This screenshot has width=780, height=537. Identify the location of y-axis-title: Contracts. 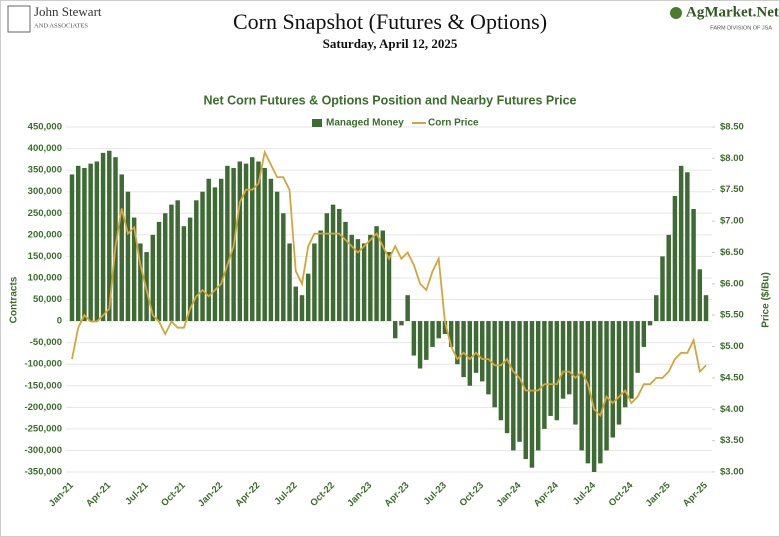
(14, 299).